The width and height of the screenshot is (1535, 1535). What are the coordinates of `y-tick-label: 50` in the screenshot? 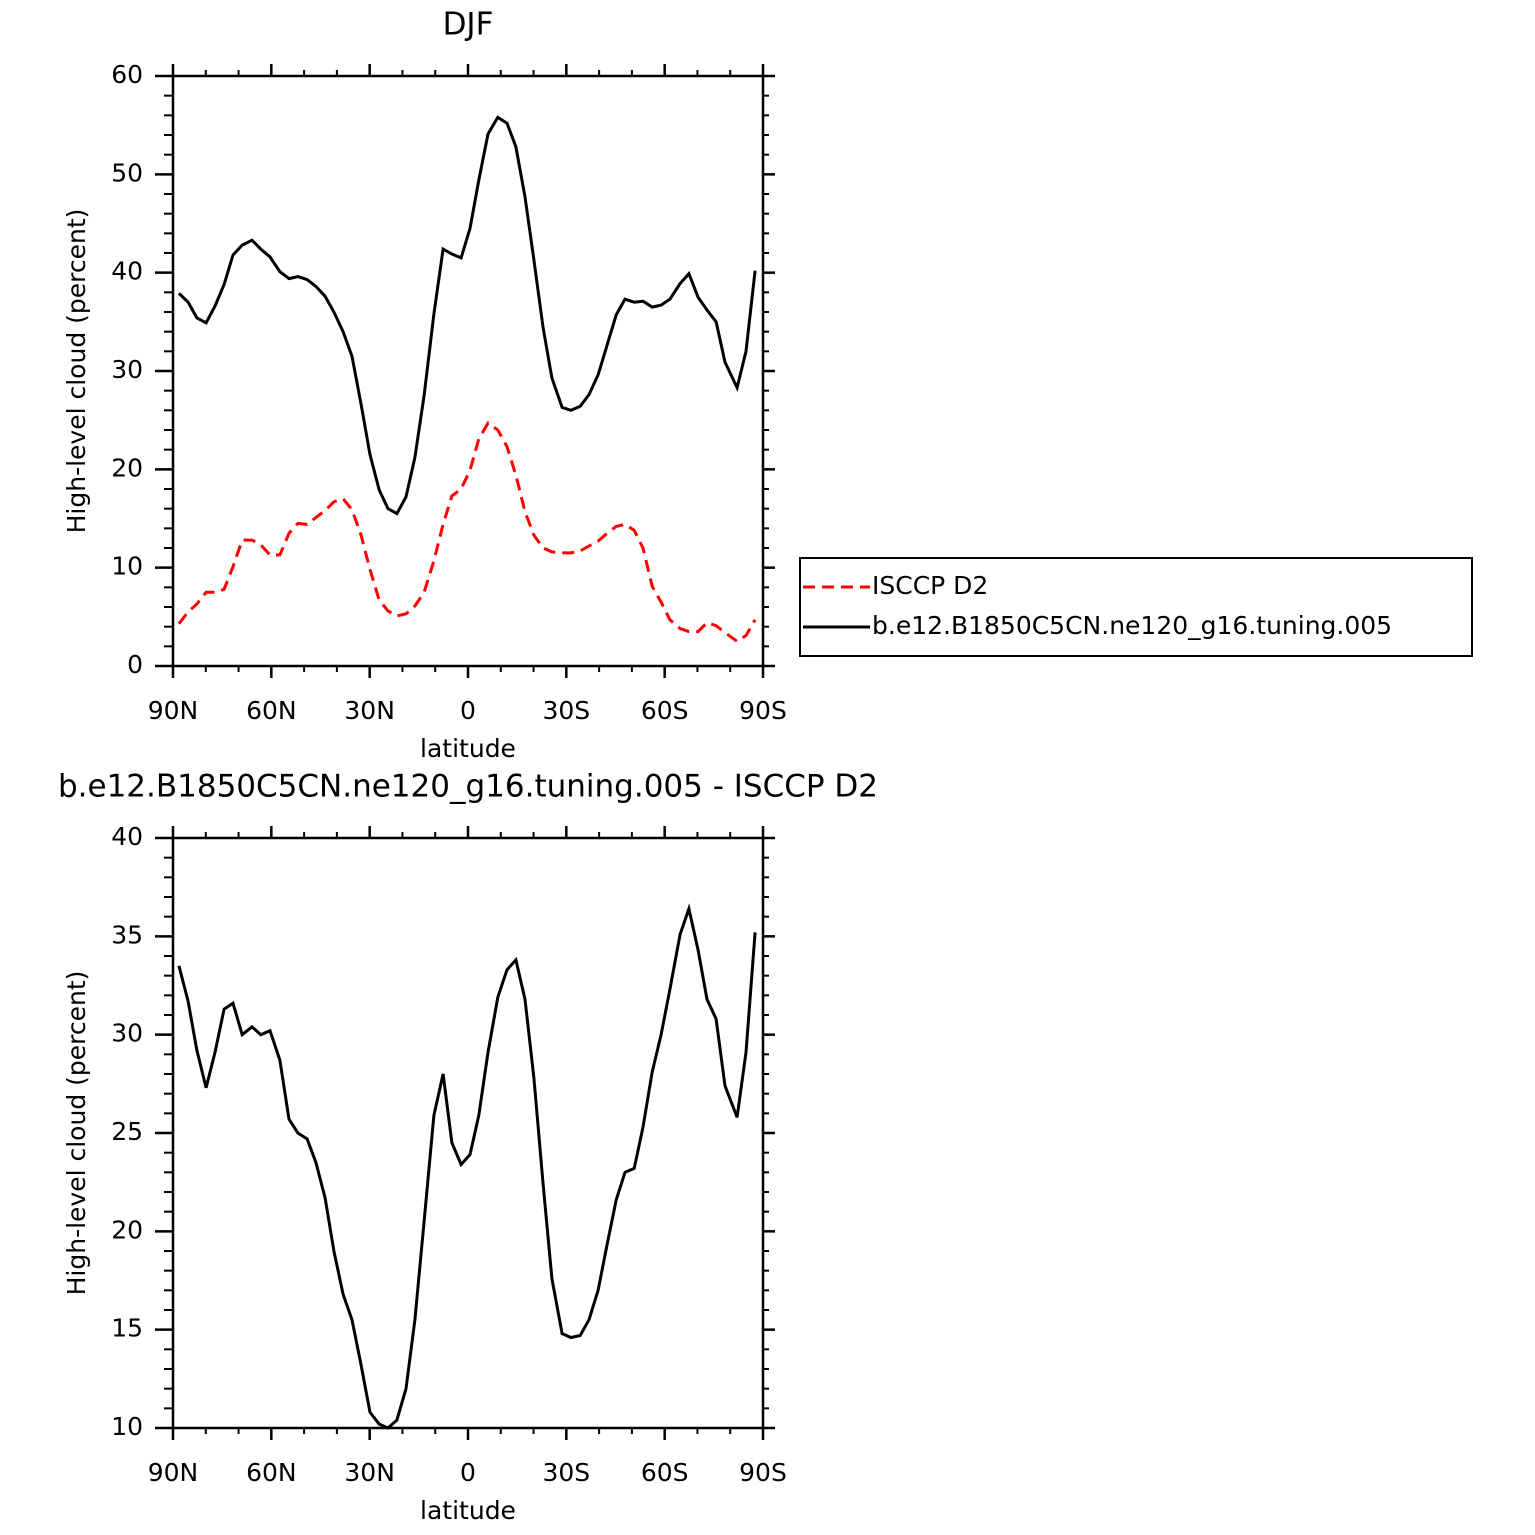 It's located at (127, 172).